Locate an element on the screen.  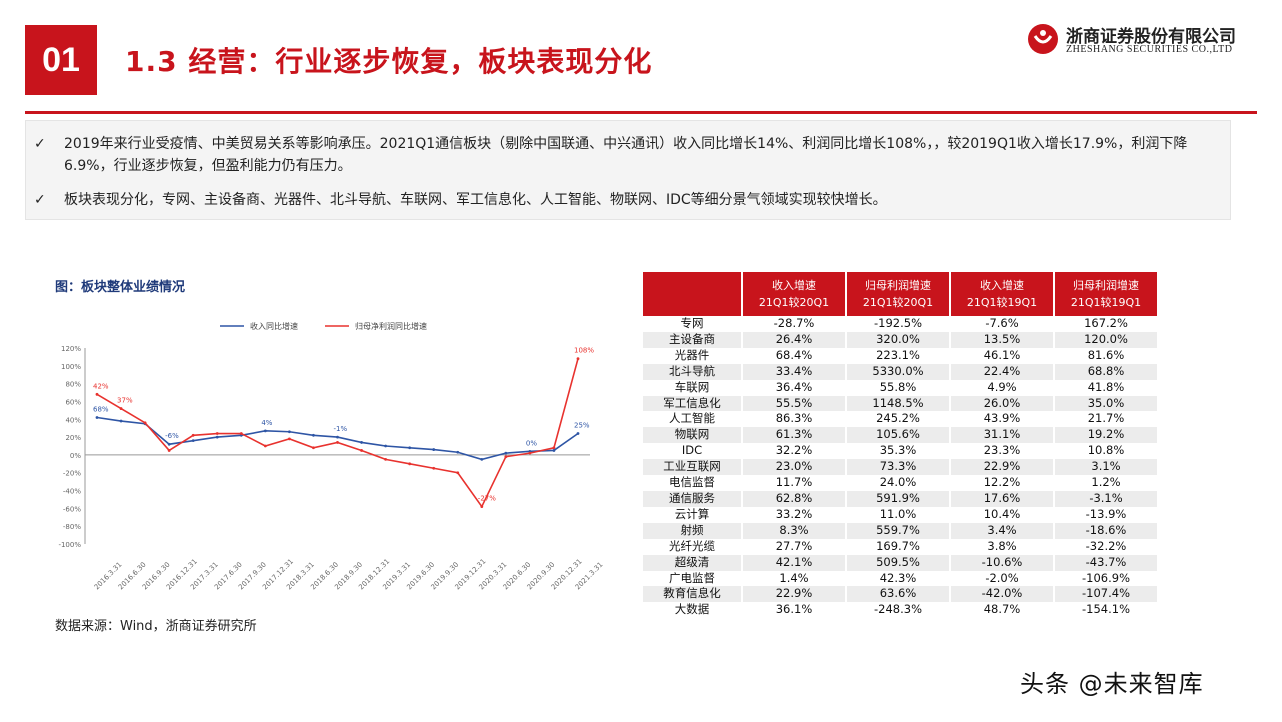
table-cell: 33.4% is located at coordinates (794, 371).